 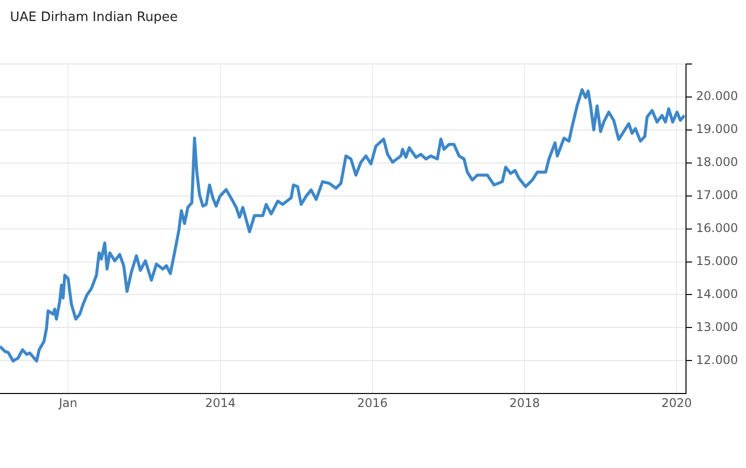 I want to click on y-tick-label: 12.000, so click(x=717, y=359).